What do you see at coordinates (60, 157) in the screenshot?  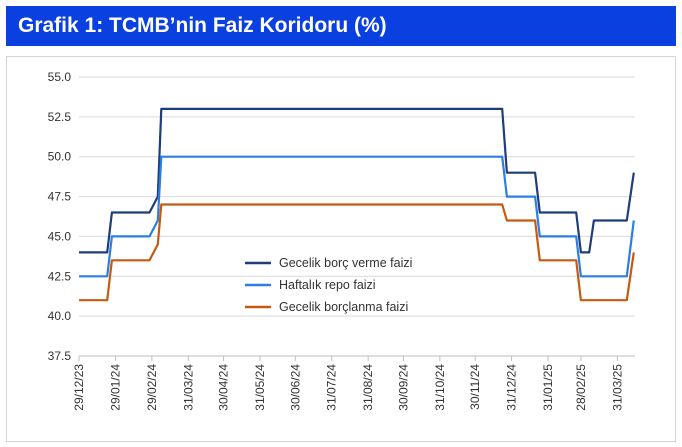 I see `y-tick-label: 50.0` at bounding box center [60, 157].